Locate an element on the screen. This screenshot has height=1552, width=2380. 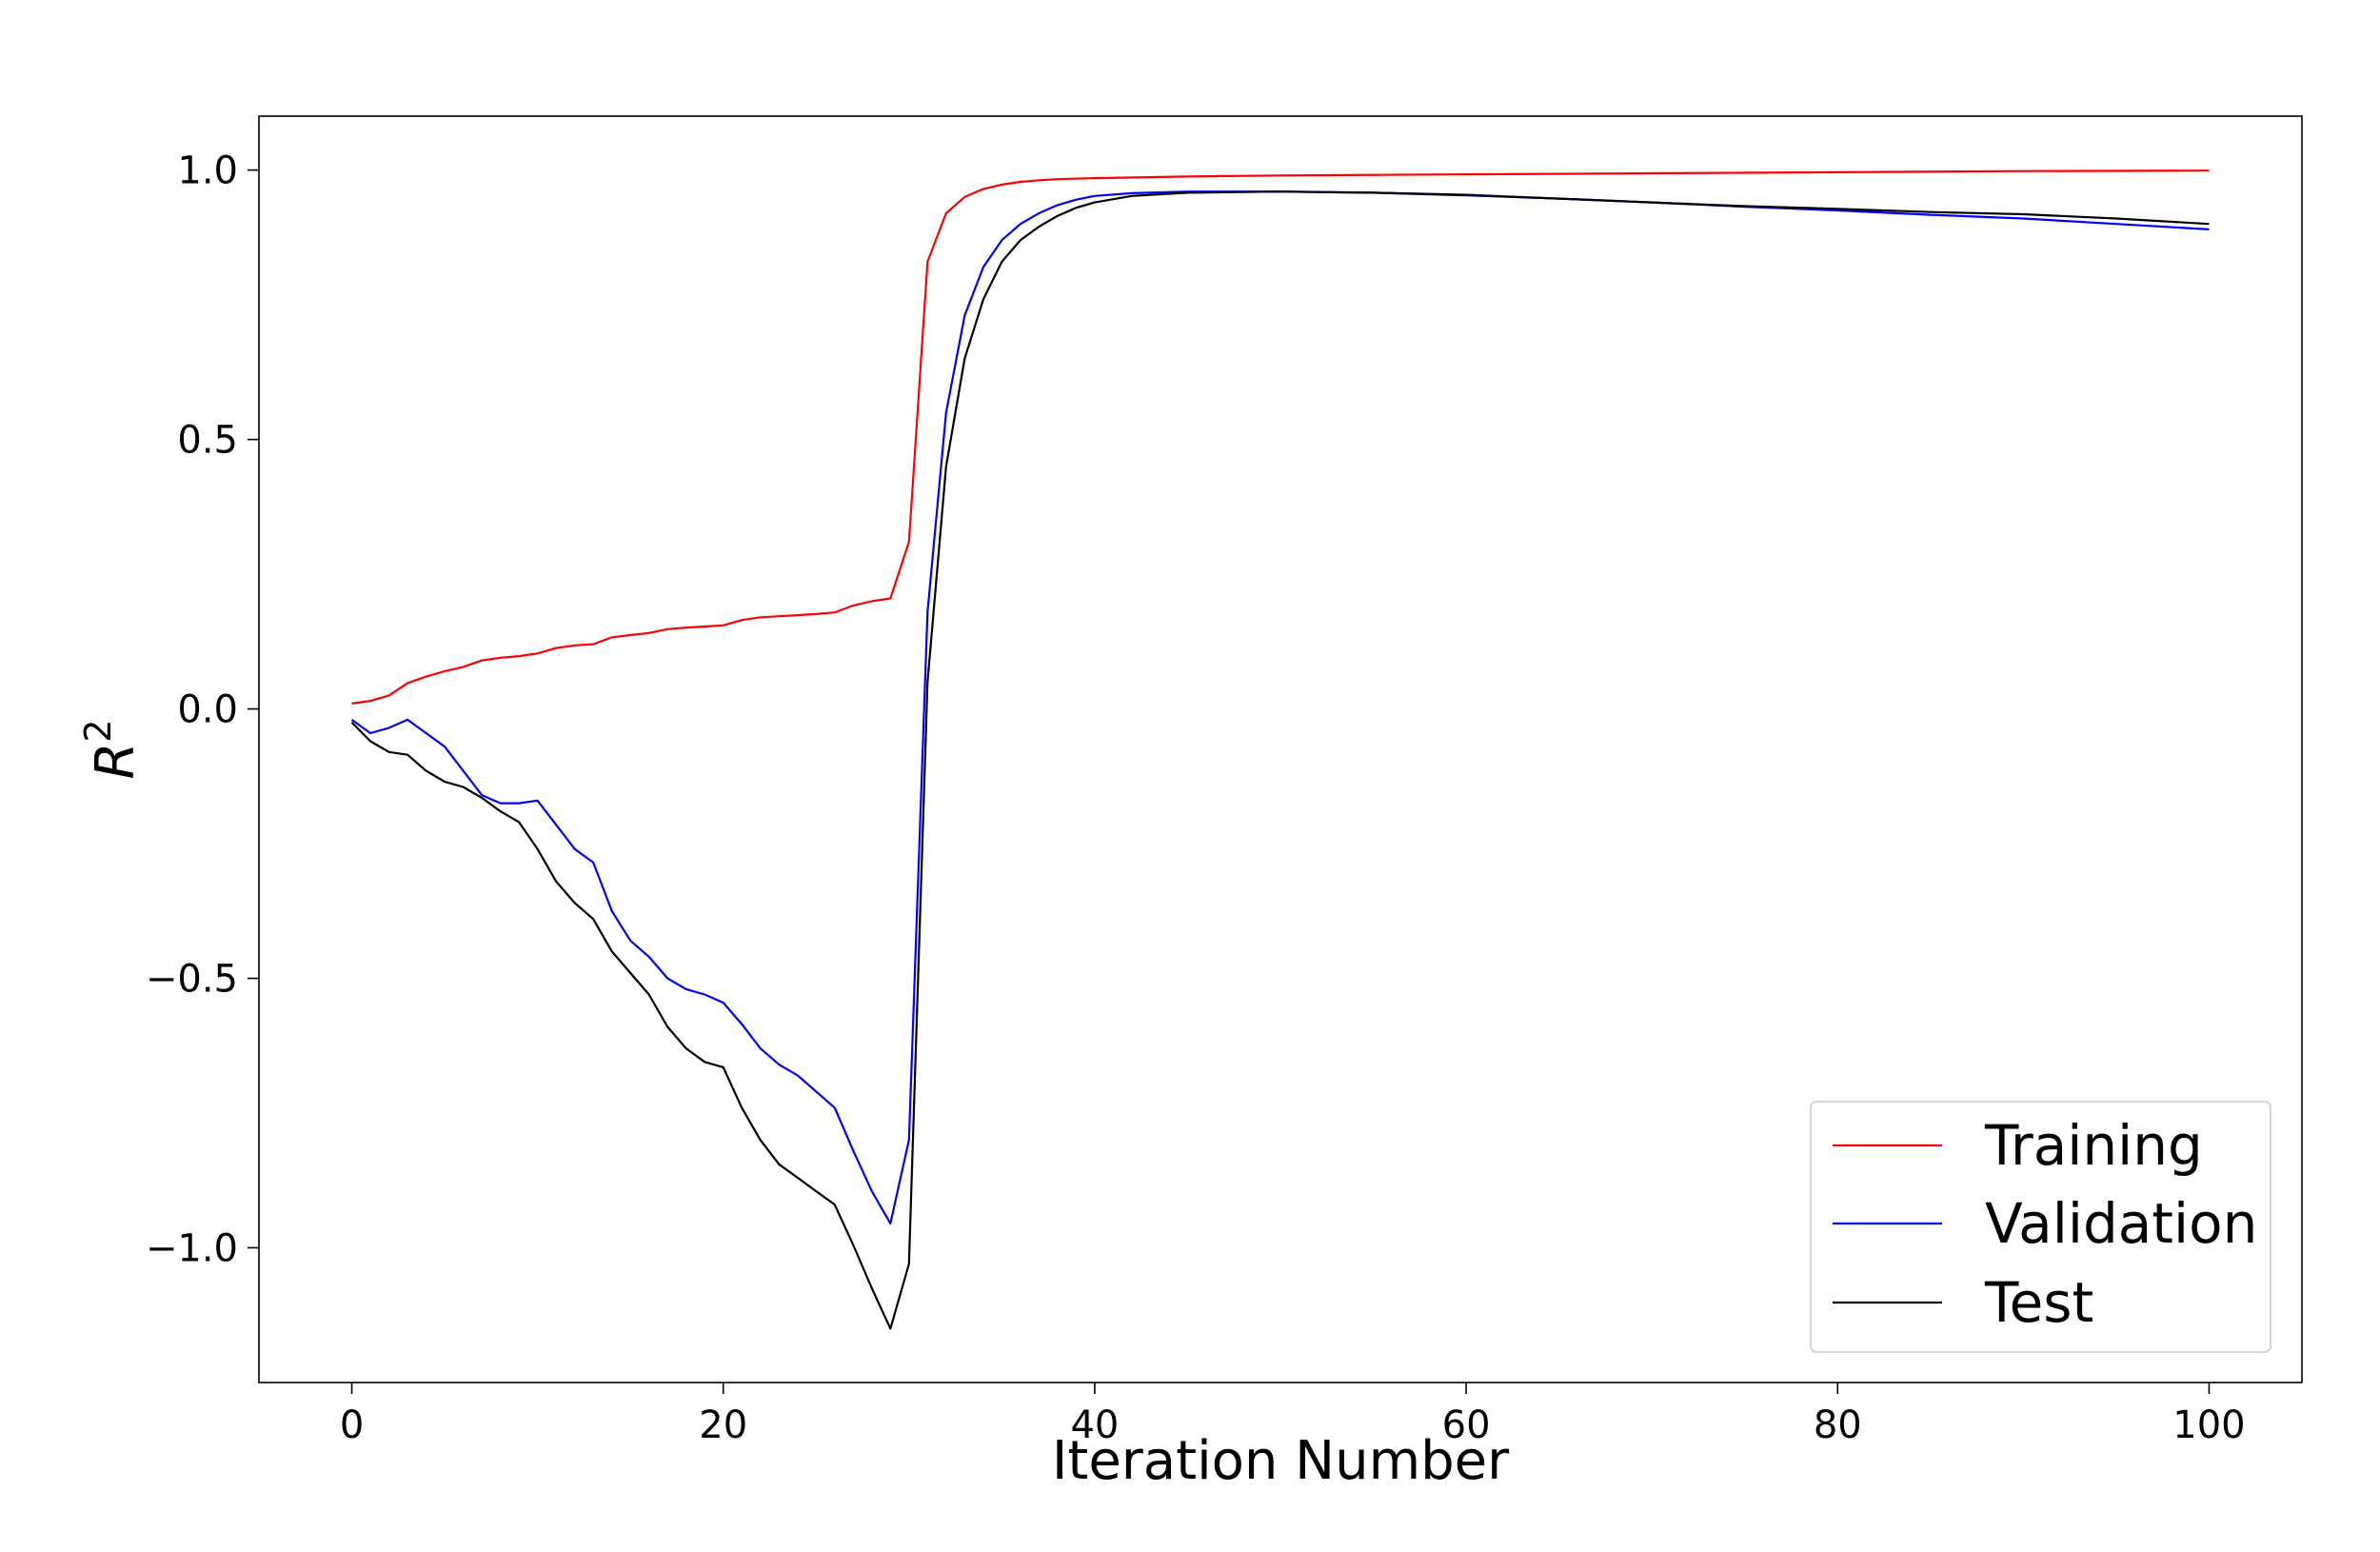
y-axis: −1.0 −0.5 0.0 0.5 1.0 is located at coordinates (202, 710).